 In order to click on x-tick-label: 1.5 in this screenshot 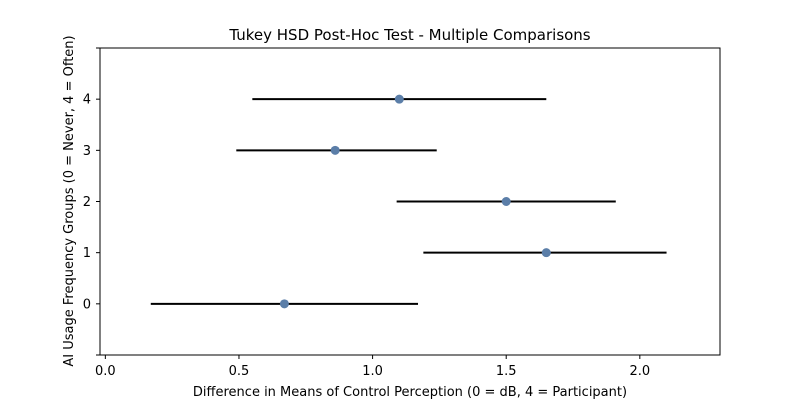, I will do `click(506, 371)`.